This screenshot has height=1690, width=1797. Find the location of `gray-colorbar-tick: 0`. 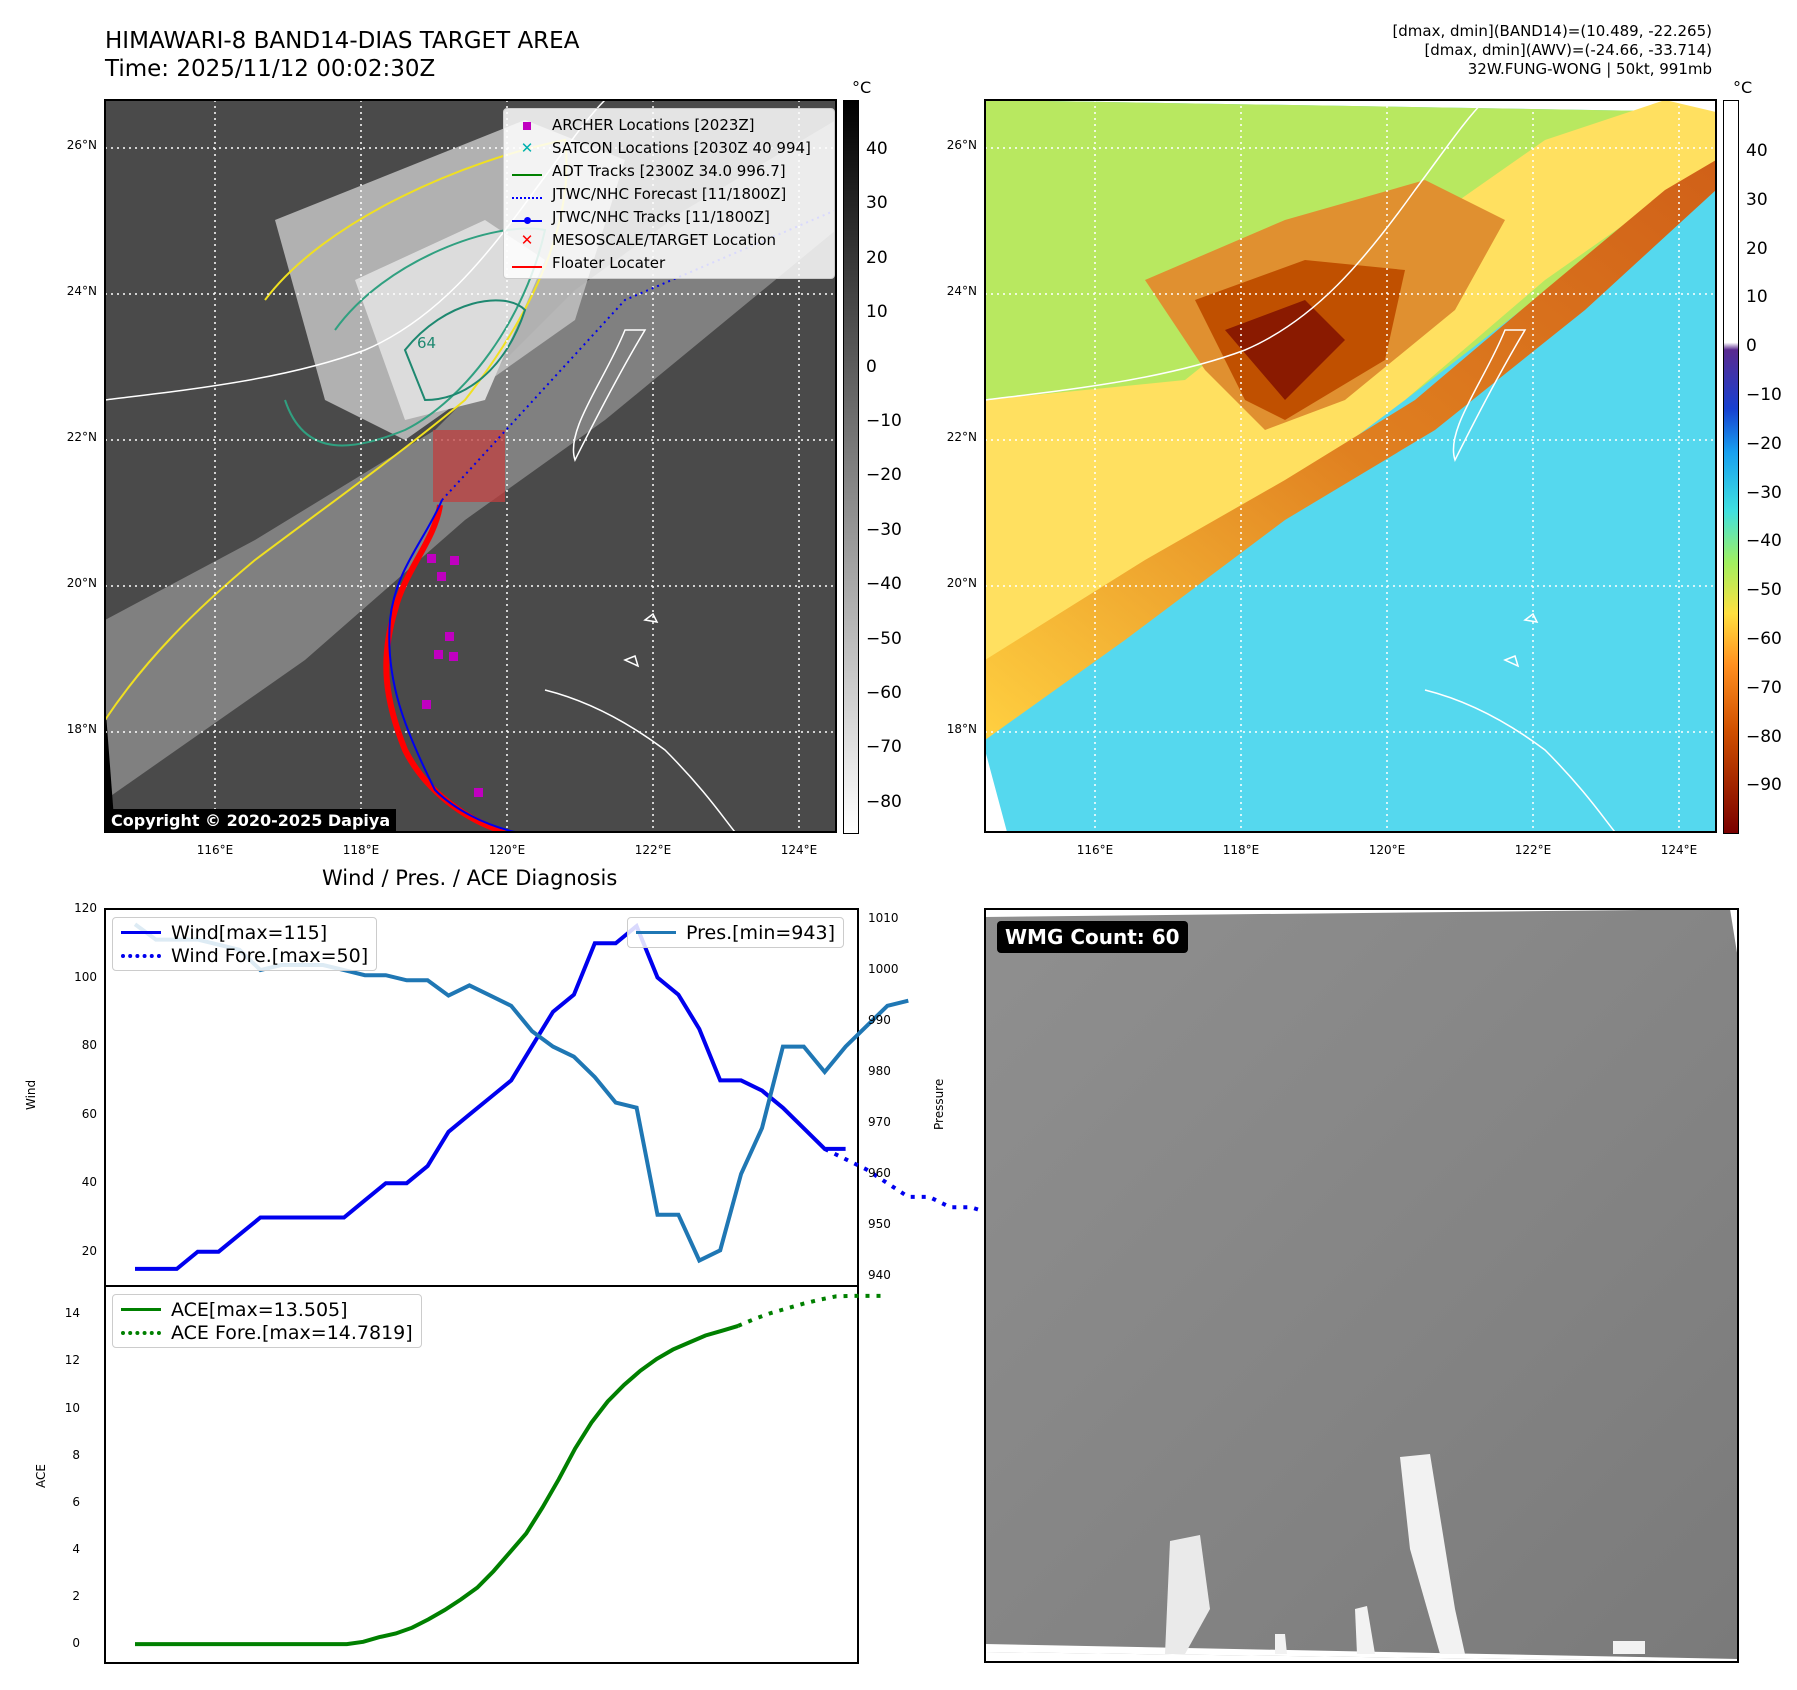

gray-colorbar-tick: 0 is located at coordinates (871, 366).